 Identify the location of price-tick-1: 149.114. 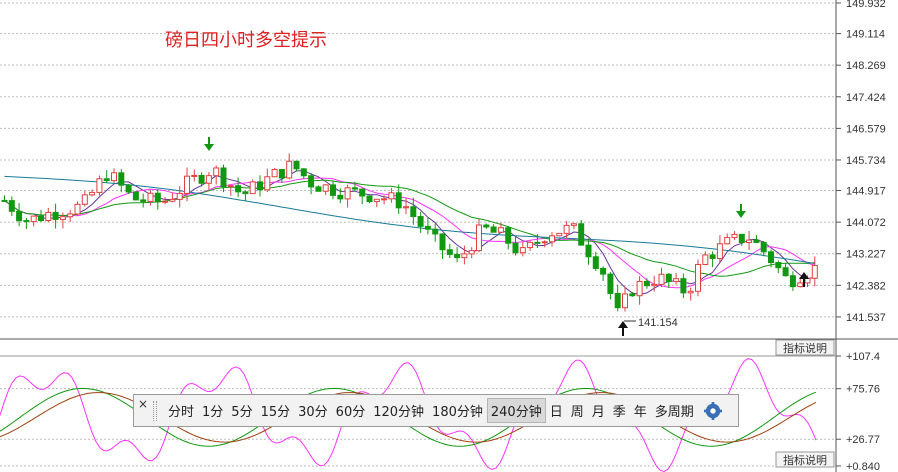
(865, 35).